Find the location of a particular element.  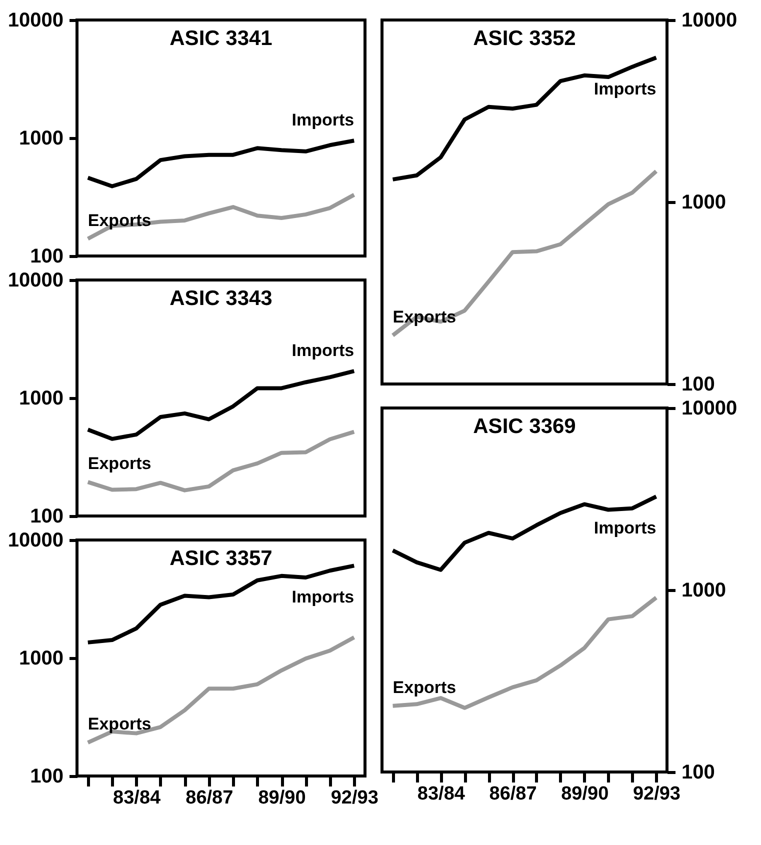

chart-title: ASIC 3369 is located at coordinates (524, 426).